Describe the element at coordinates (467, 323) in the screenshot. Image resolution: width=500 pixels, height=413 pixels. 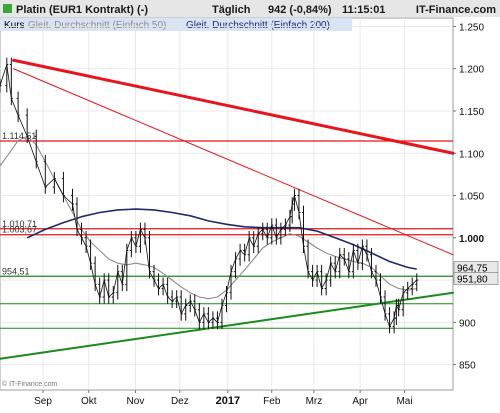
I see `y-tick-label: 900` at that location.